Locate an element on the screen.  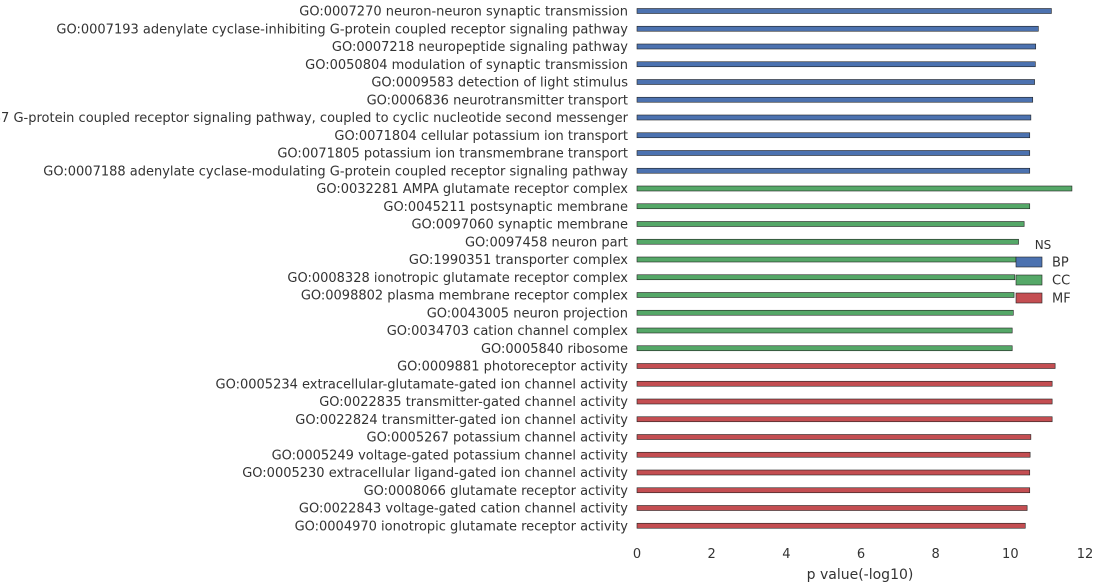
legend-label-cc: CC is located at coordinates (1061, 281).